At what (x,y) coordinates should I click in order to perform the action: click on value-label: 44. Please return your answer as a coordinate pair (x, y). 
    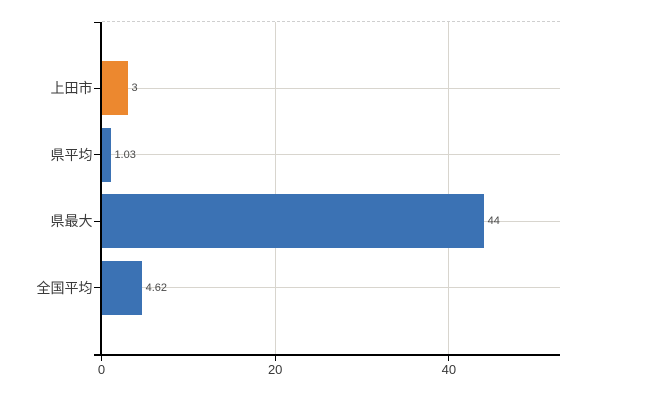
    Looking at the image, I should click on (493, 221).